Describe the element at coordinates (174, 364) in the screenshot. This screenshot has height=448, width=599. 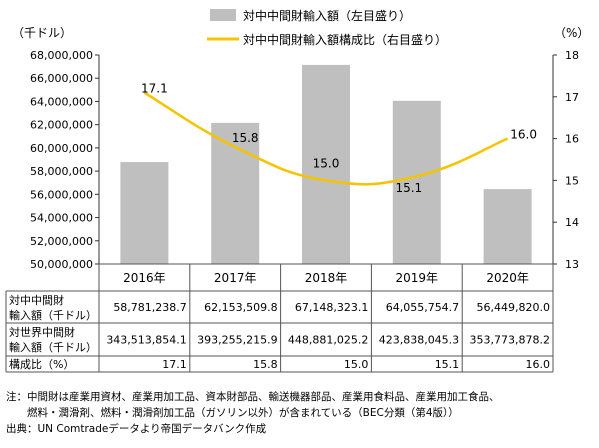
I see `table-cell: 17.1` at that location.